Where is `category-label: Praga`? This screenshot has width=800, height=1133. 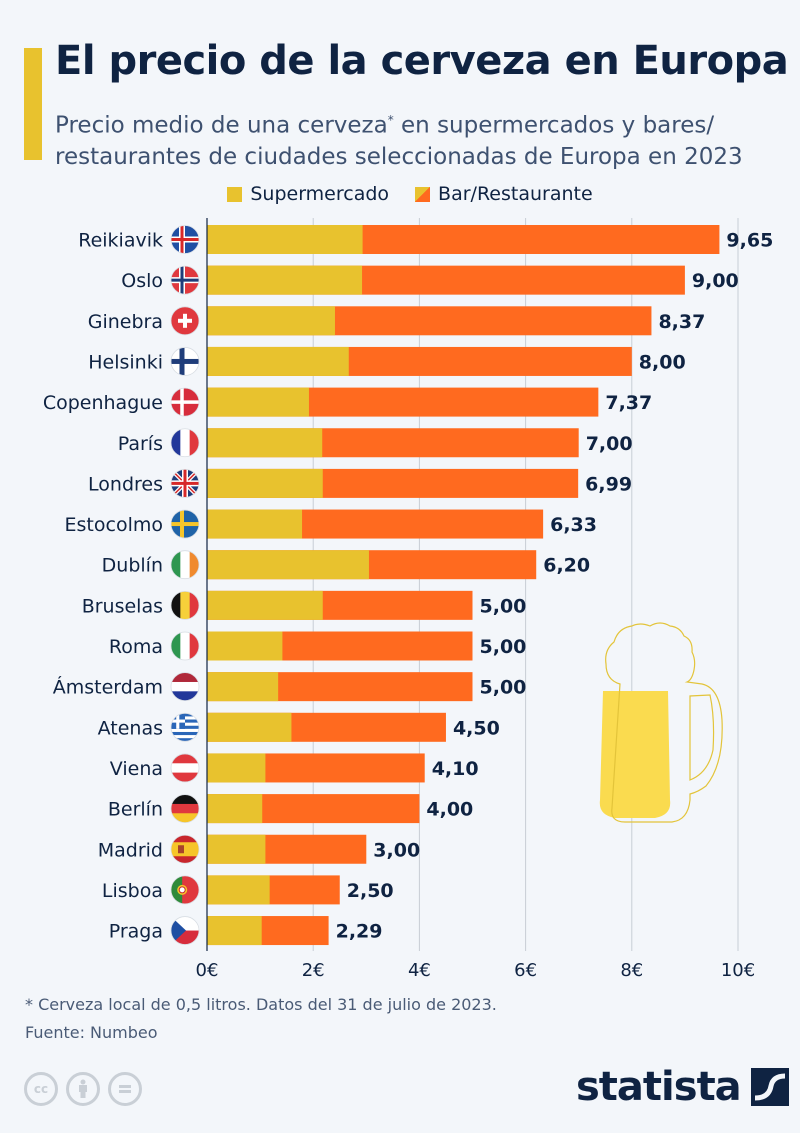 category-label: Praga is located at coordinates (136, 932).